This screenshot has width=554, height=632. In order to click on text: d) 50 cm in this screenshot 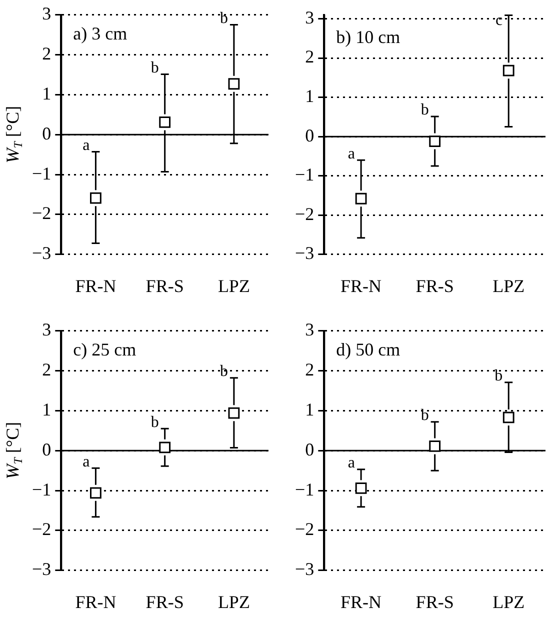, I will do `click(368, 350)`.